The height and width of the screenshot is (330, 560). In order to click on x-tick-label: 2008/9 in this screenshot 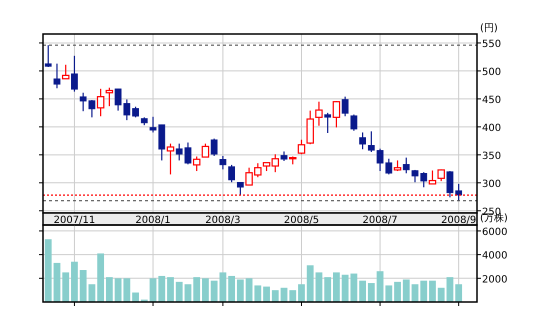, I will do `click(458, 220)`.